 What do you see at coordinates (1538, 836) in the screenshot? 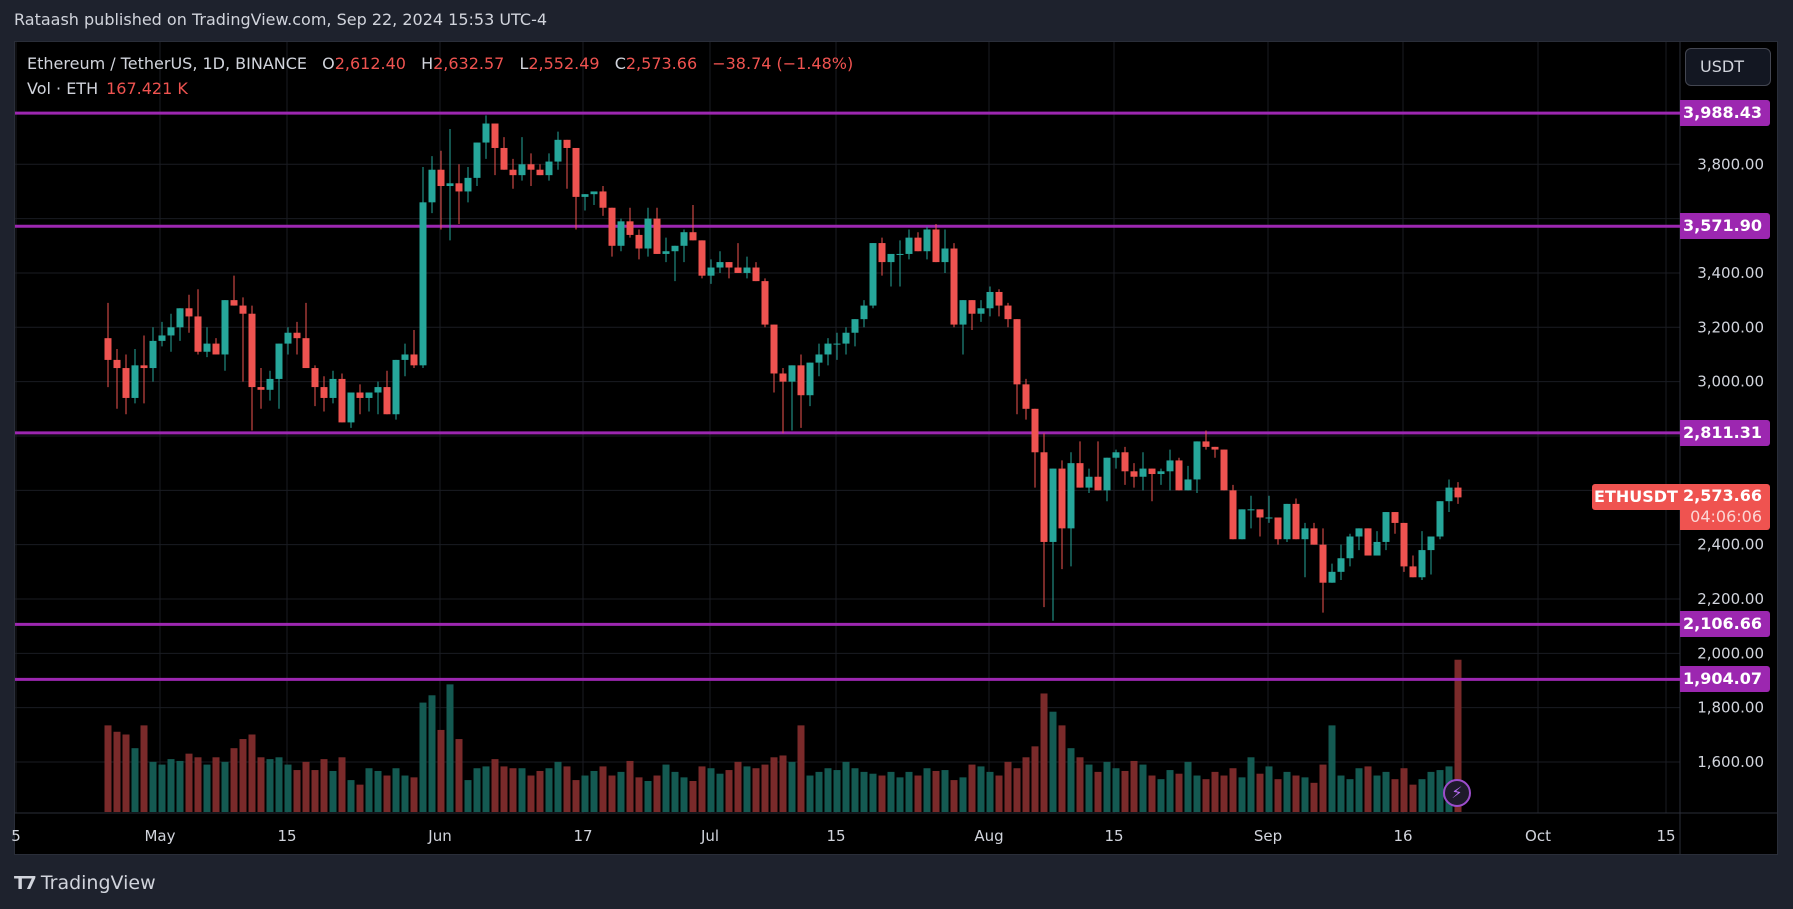
I see `time-tick: Oct` at bounding box center [1538, 836].